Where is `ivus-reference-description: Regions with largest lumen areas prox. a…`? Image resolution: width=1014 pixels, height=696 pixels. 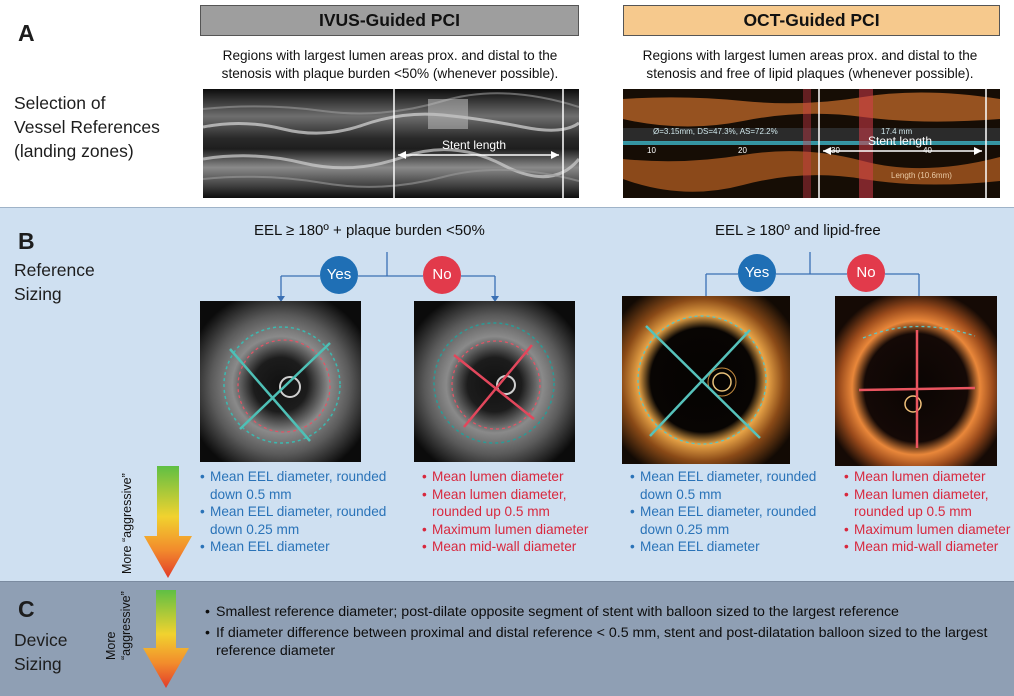 ivus-reference-description: Regions with largest lumen areas prox. a… is located at coordinates (390, 65).